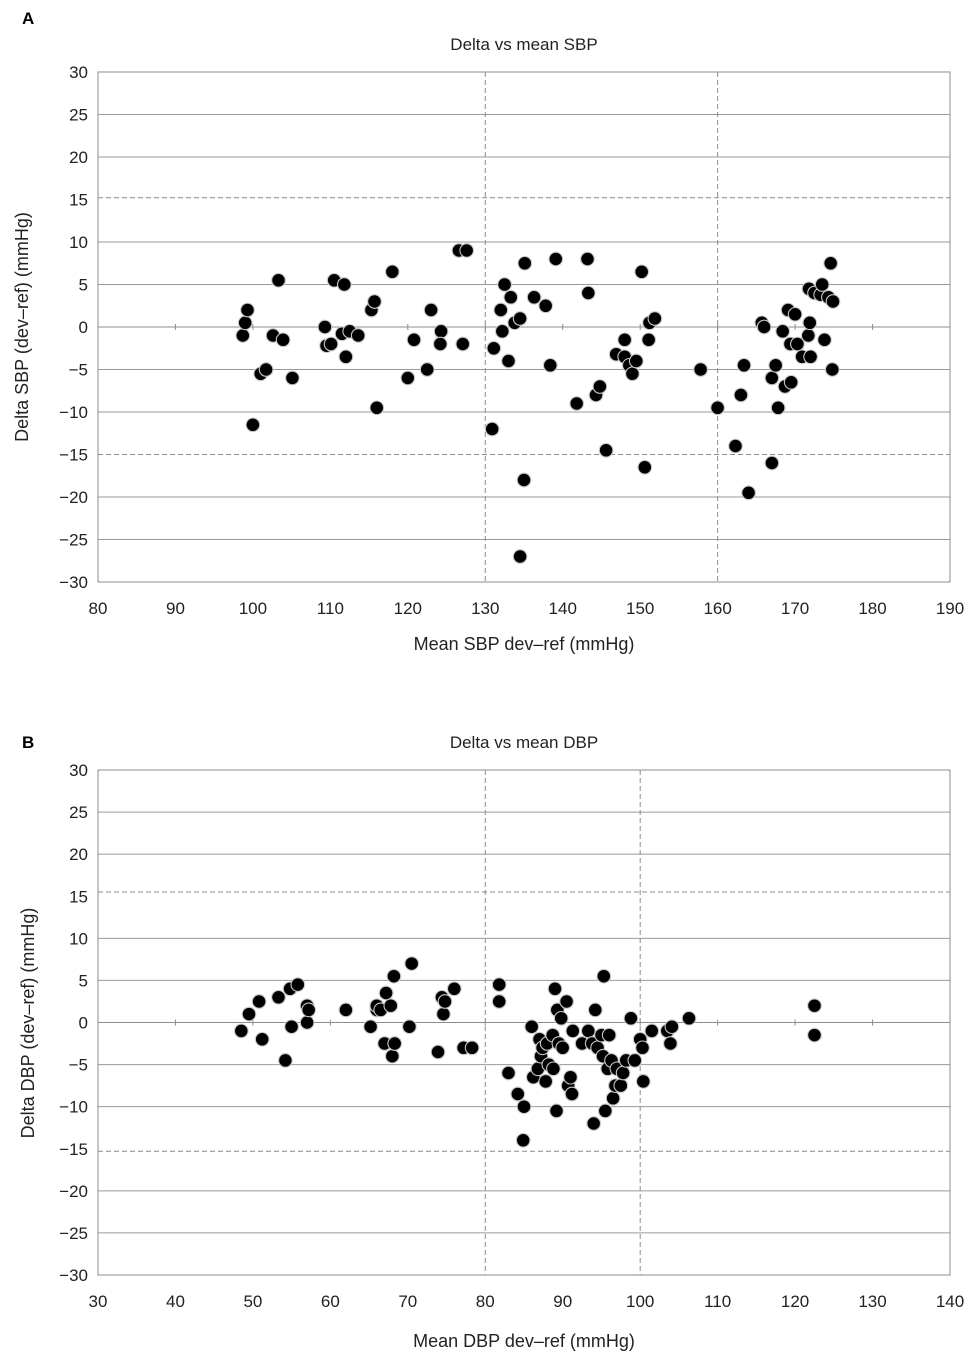 The width and height of the screenshot is (970, 1355). I want to click on panel-a-y-tick-label: 25, so click(78, 115).